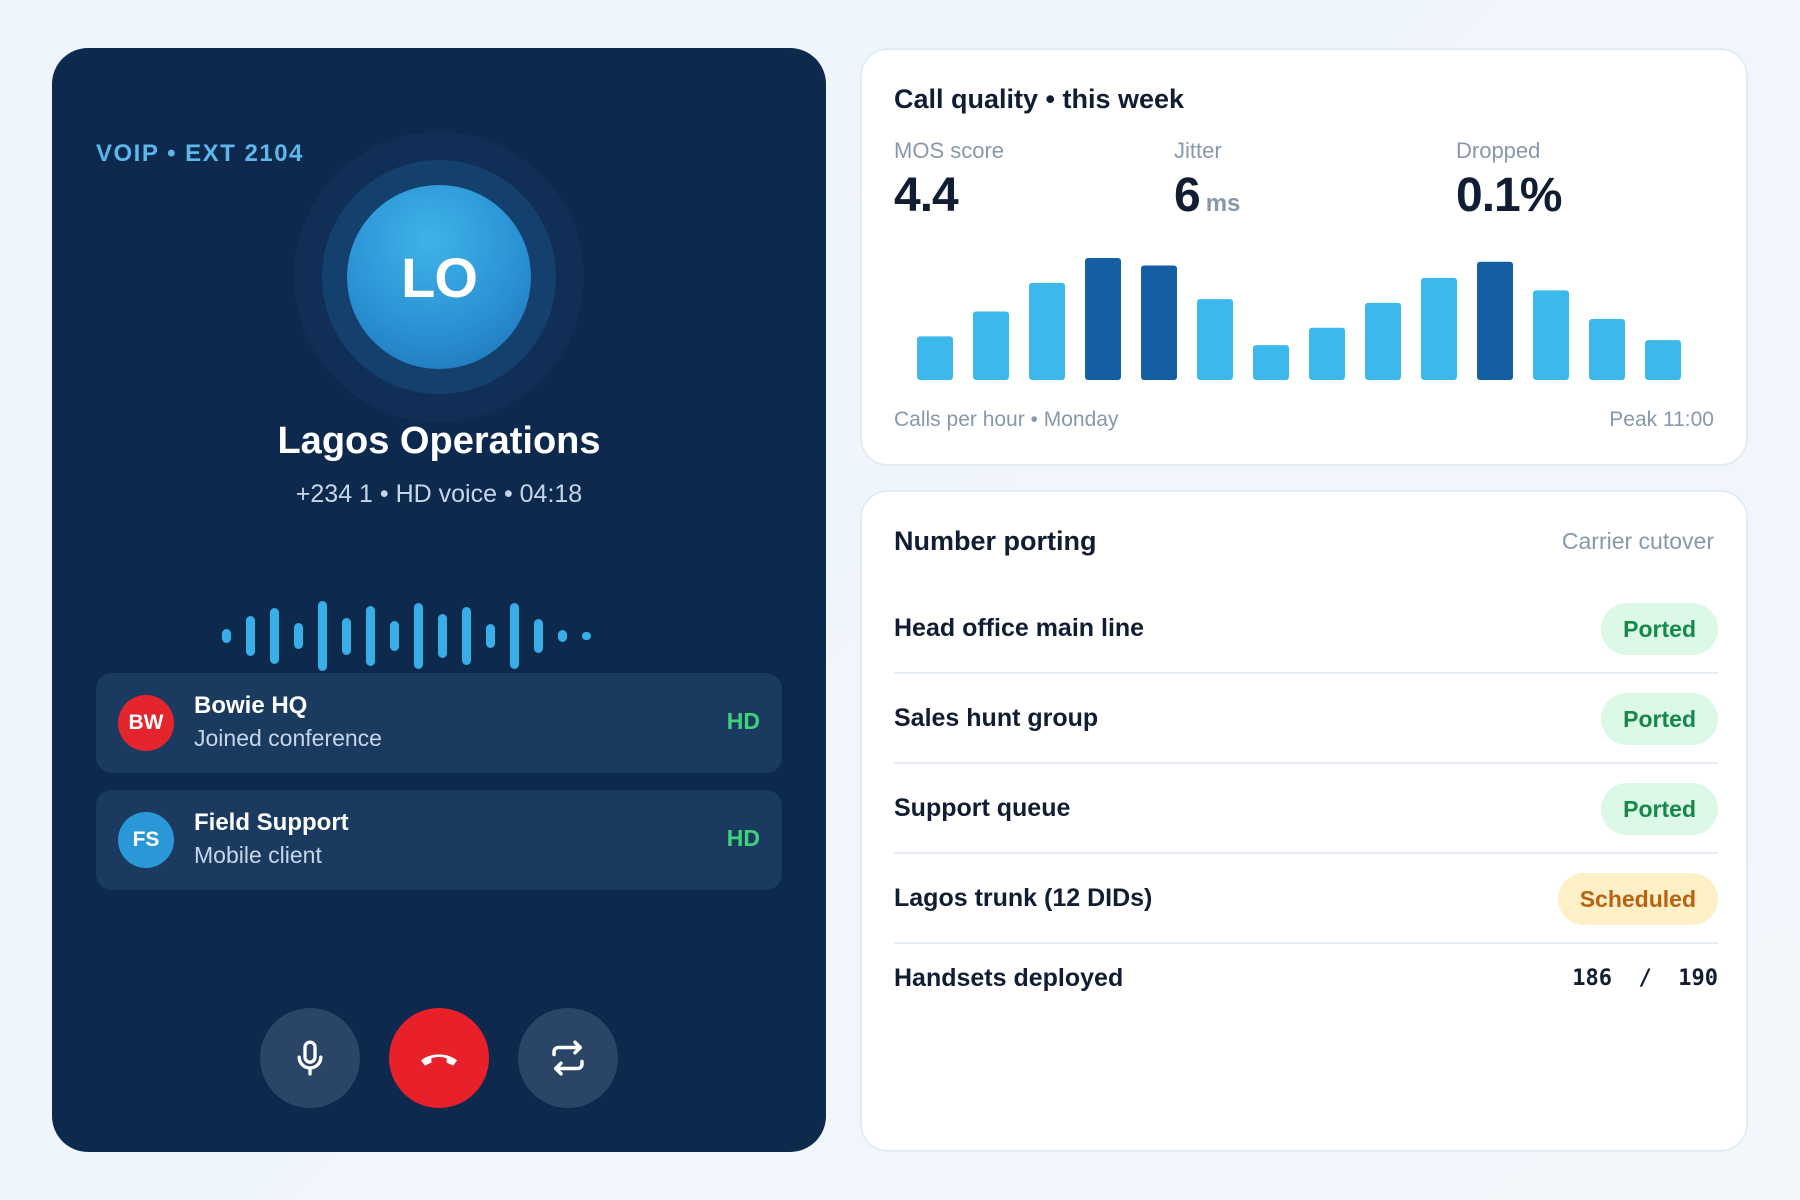 This screenshot has height=1200, width=1800. Describe the element at coordinates (200, 153) in the screenshot. I see `extension-label: VOIP • EXT 2104` at that location.